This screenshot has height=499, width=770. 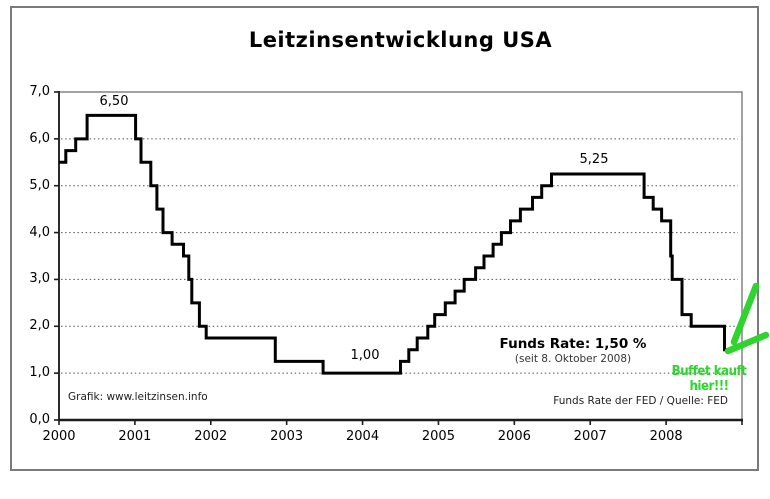 What do you see at coordinates (400, 40) in the screenshot?
I see `chart-title: Leitzinsentwicklung USA` at bounding box center [400, 40].